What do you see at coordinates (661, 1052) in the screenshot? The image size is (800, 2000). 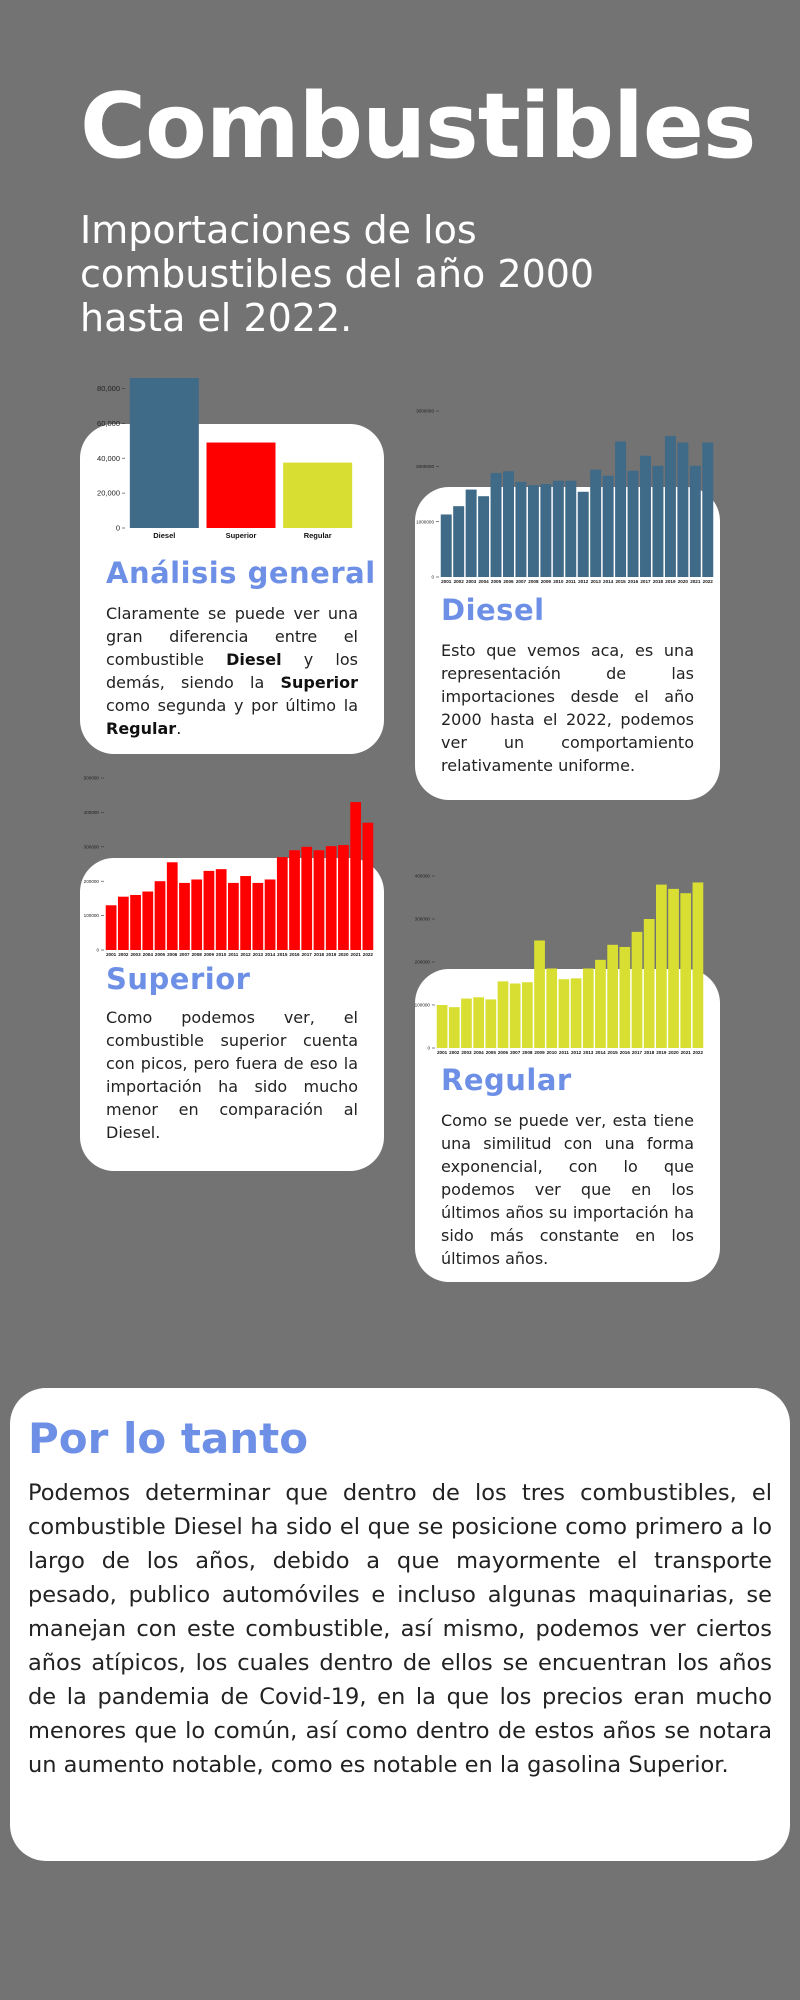 I see `x-tick-label: 2019` at bounding box center [661, 1052].